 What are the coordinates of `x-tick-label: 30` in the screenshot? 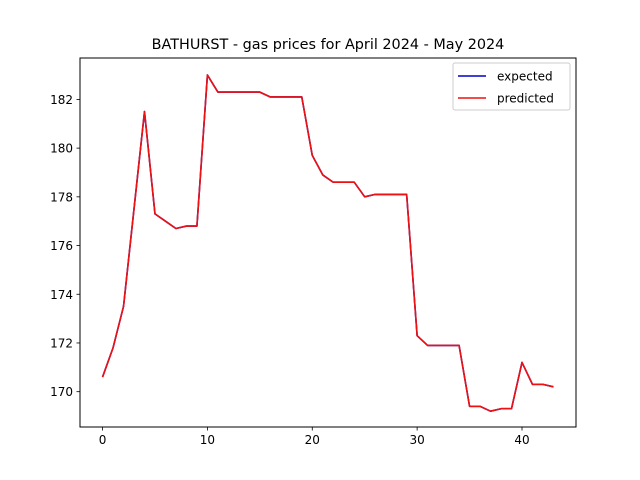 It's located at (416, 440).